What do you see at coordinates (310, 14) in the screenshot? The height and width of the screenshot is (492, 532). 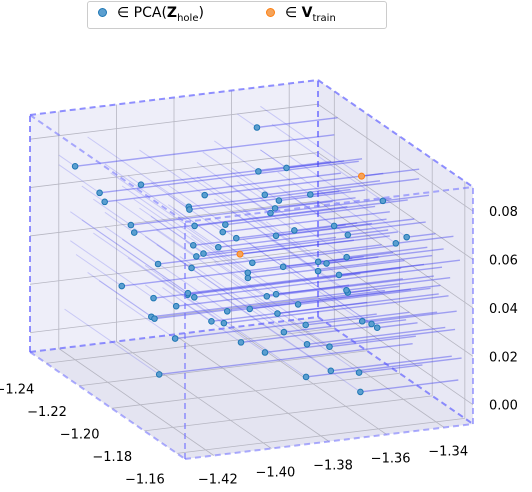 I see `legend-label-train: ∈ Vtrain` at bounding box center [310, 14].